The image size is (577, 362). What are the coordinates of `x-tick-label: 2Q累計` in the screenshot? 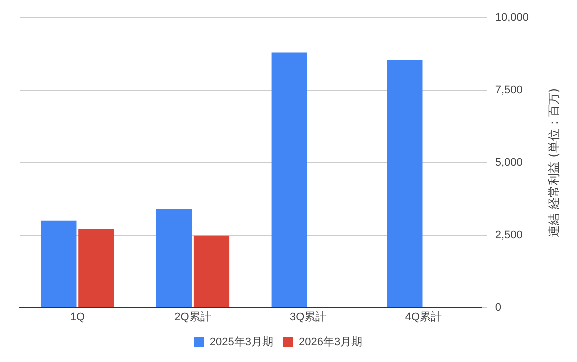 It's located at (193, 317).